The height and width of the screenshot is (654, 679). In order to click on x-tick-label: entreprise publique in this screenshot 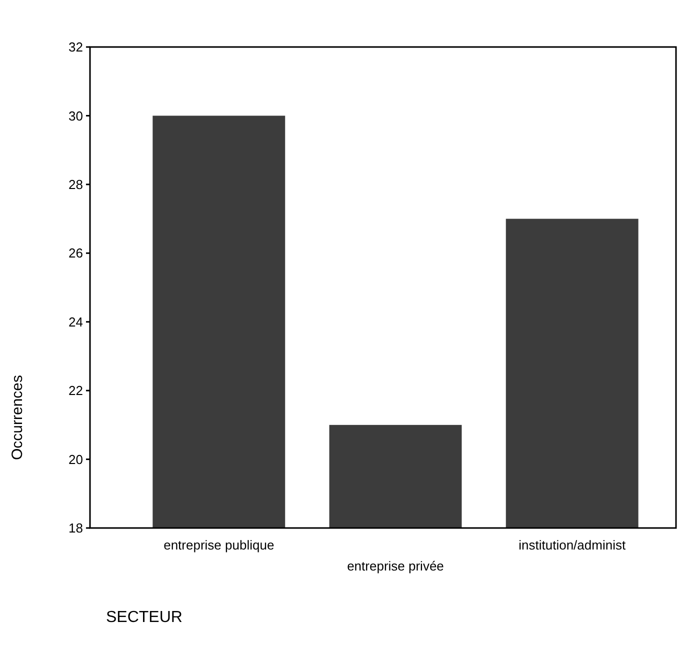, I will do `click(219, 545)`.